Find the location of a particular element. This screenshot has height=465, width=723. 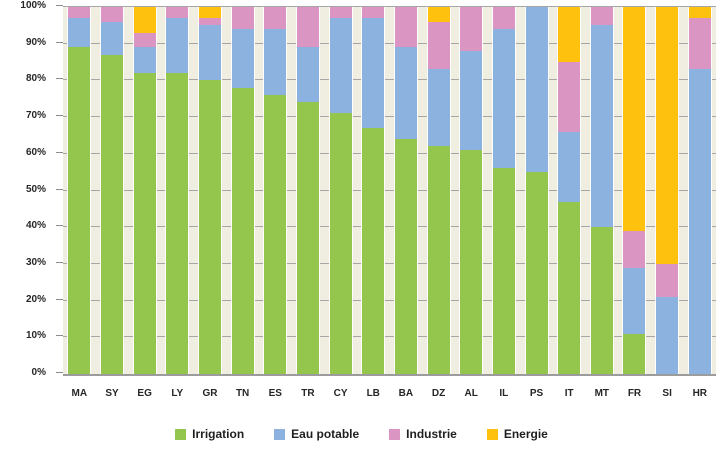

bar-si is located at coordinates (667, 190).